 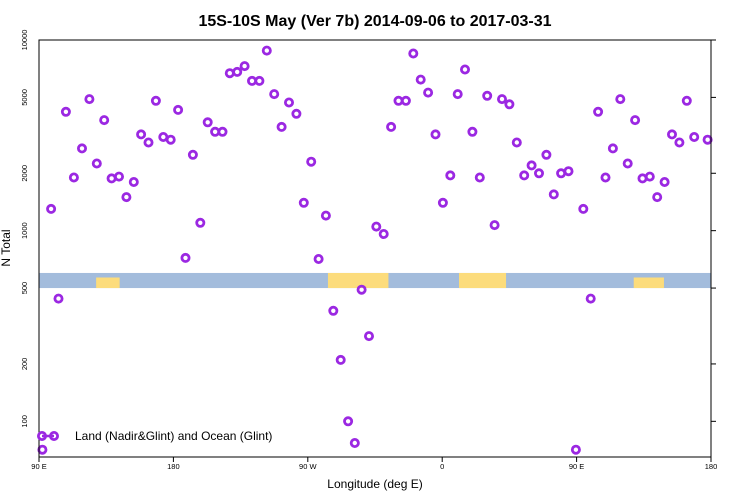 What do you see at coordinates (24, 364) in the screenshot?
I see `y-tick-label: 200` at bounding box center [24, 364].